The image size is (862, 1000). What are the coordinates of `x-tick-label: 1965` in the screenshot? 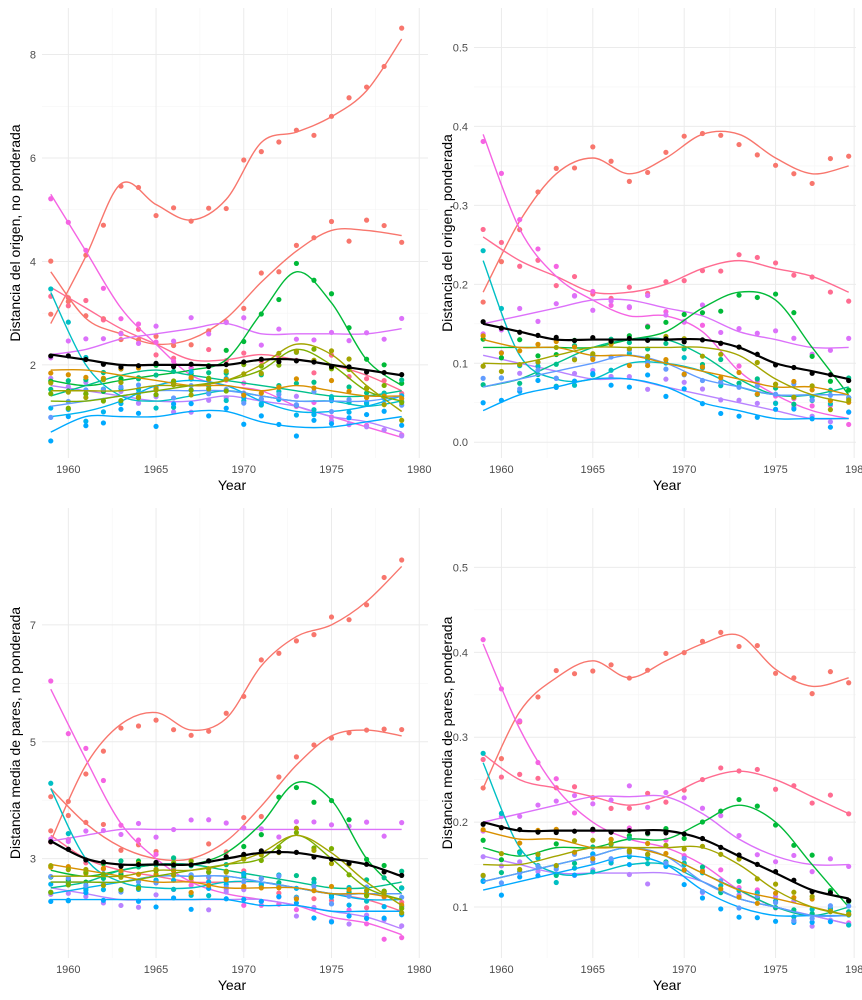 It's located at (156, 970).